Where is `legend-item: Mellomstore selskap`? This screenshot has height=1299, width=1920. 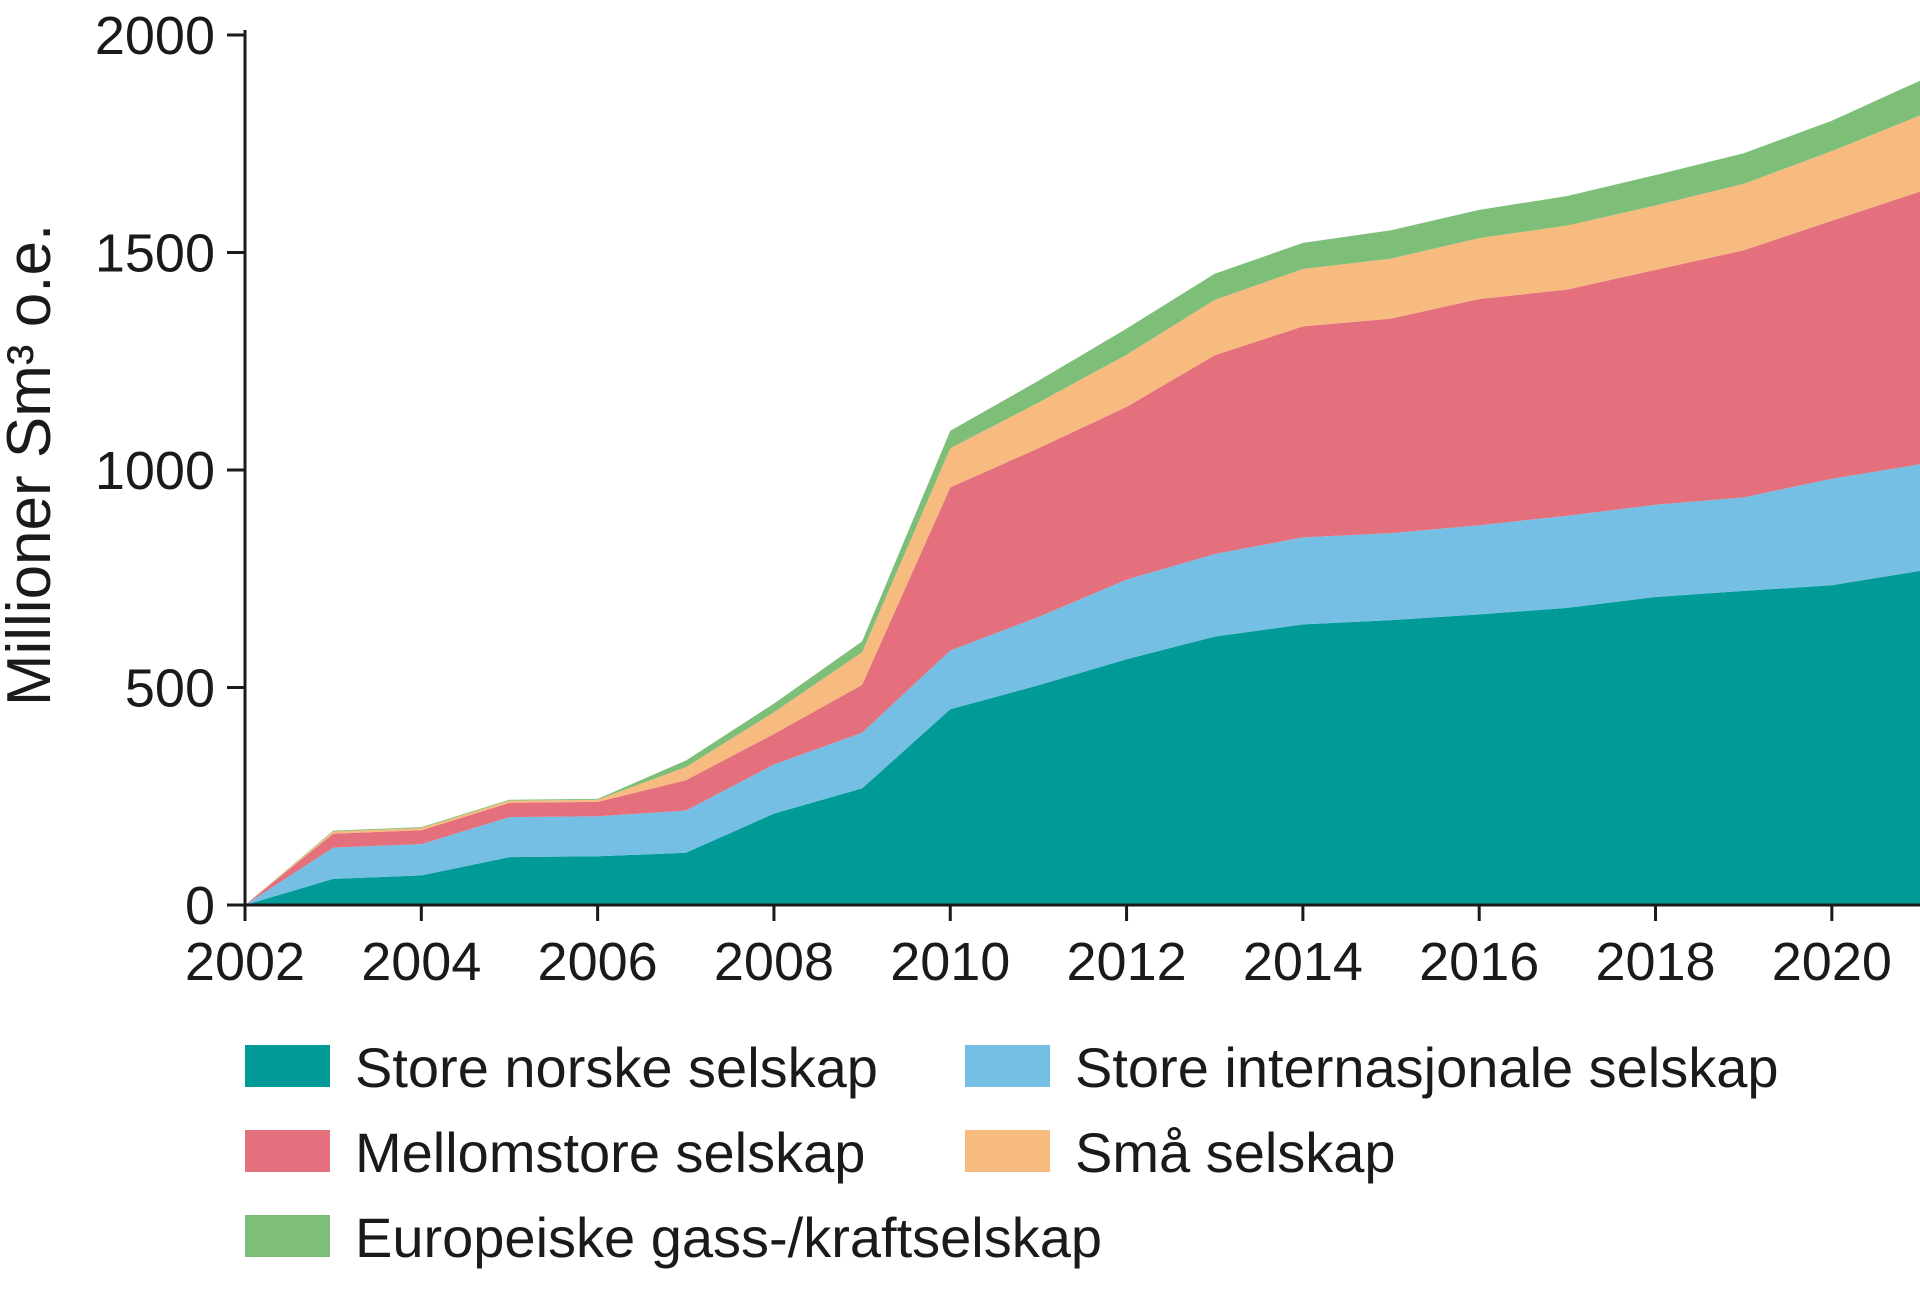
legend-item: Mellomstore selskap is located at coordinates (555, 1152).